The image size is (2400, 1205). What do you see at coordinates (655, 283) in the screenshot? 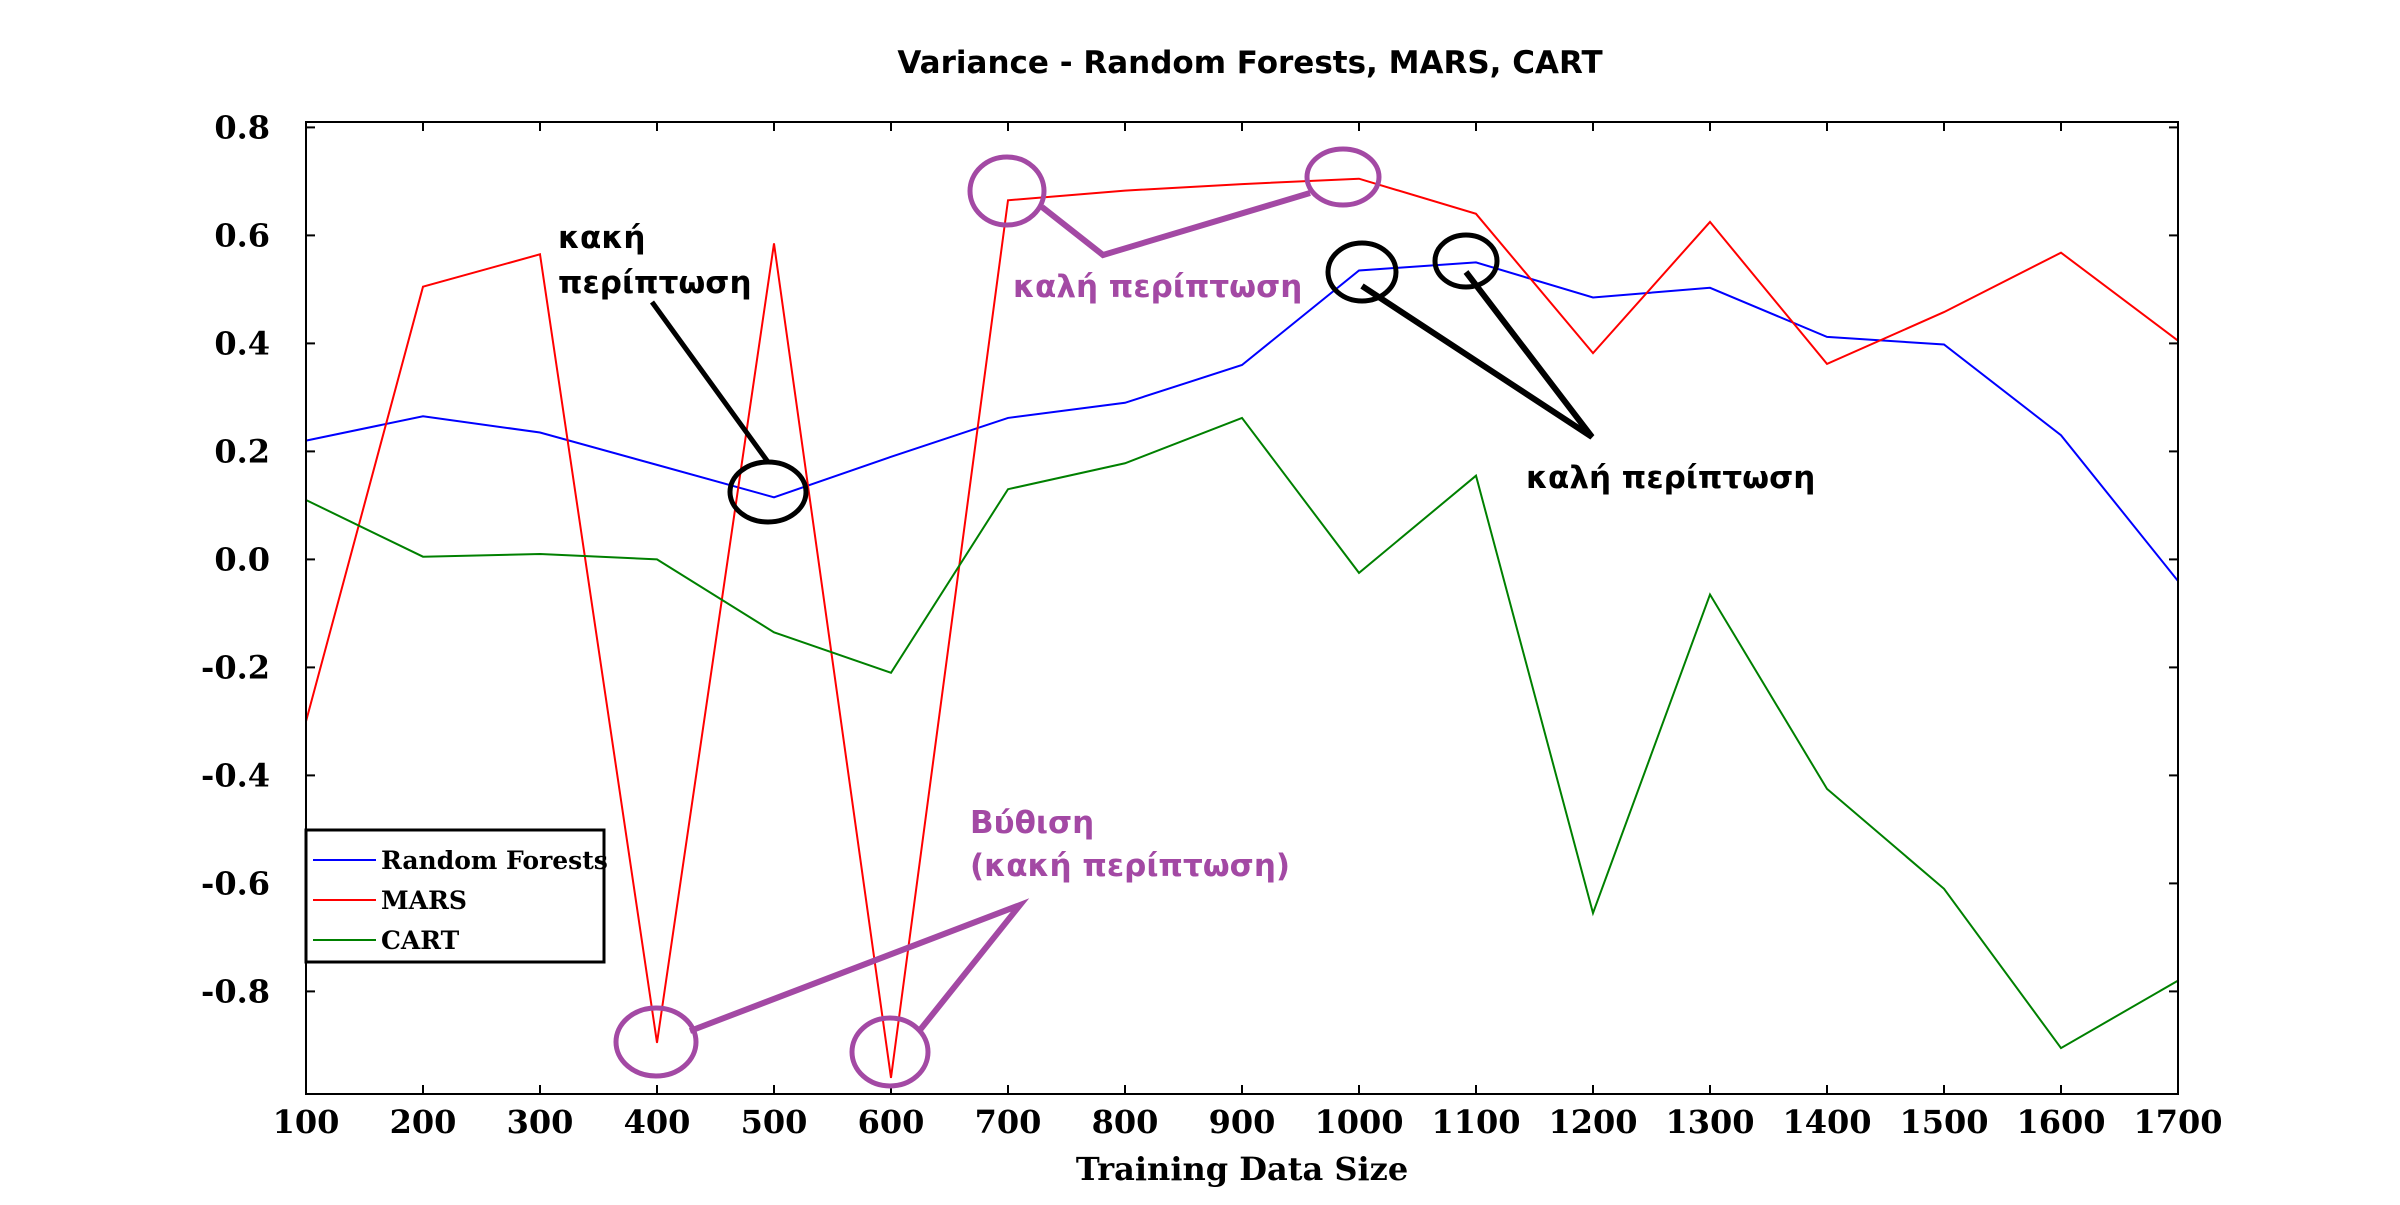
I see `annotation-line: περίπτωση` at bounding box center [655, 283].